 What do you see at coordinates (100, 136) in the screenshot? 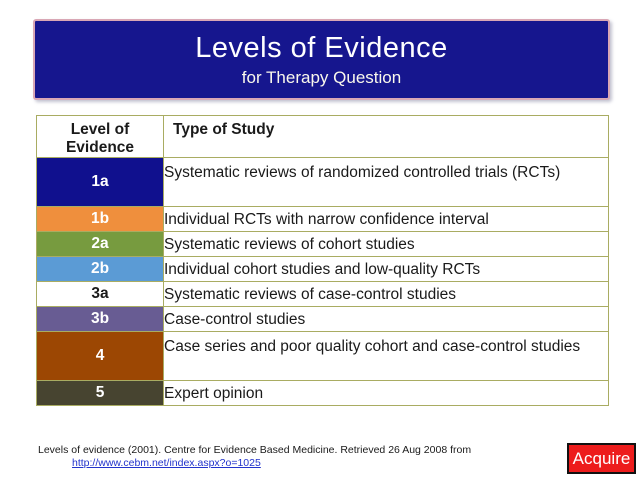
I see `column-header-level: Level of Evidence` at bounding box center [100, 136].